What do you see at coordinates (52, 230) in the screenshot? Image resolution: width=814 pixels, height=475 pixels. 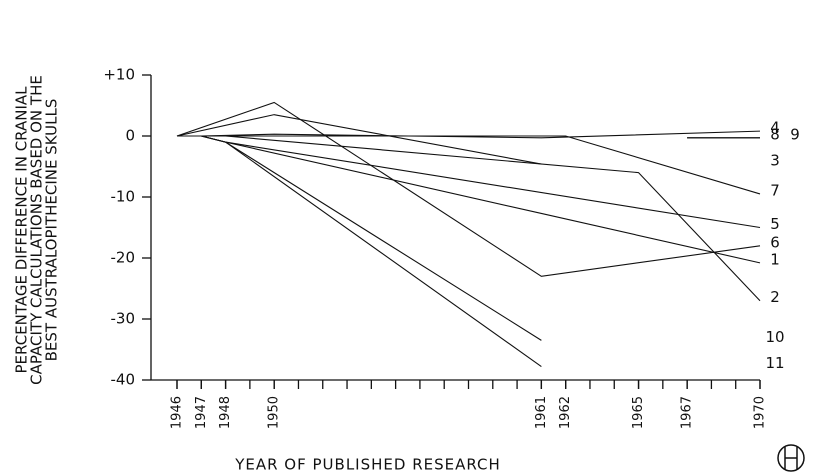 I see `y-label-line: BEST AUSTRALOPITHECINE SKULLS` at bounding box center [52, 230].